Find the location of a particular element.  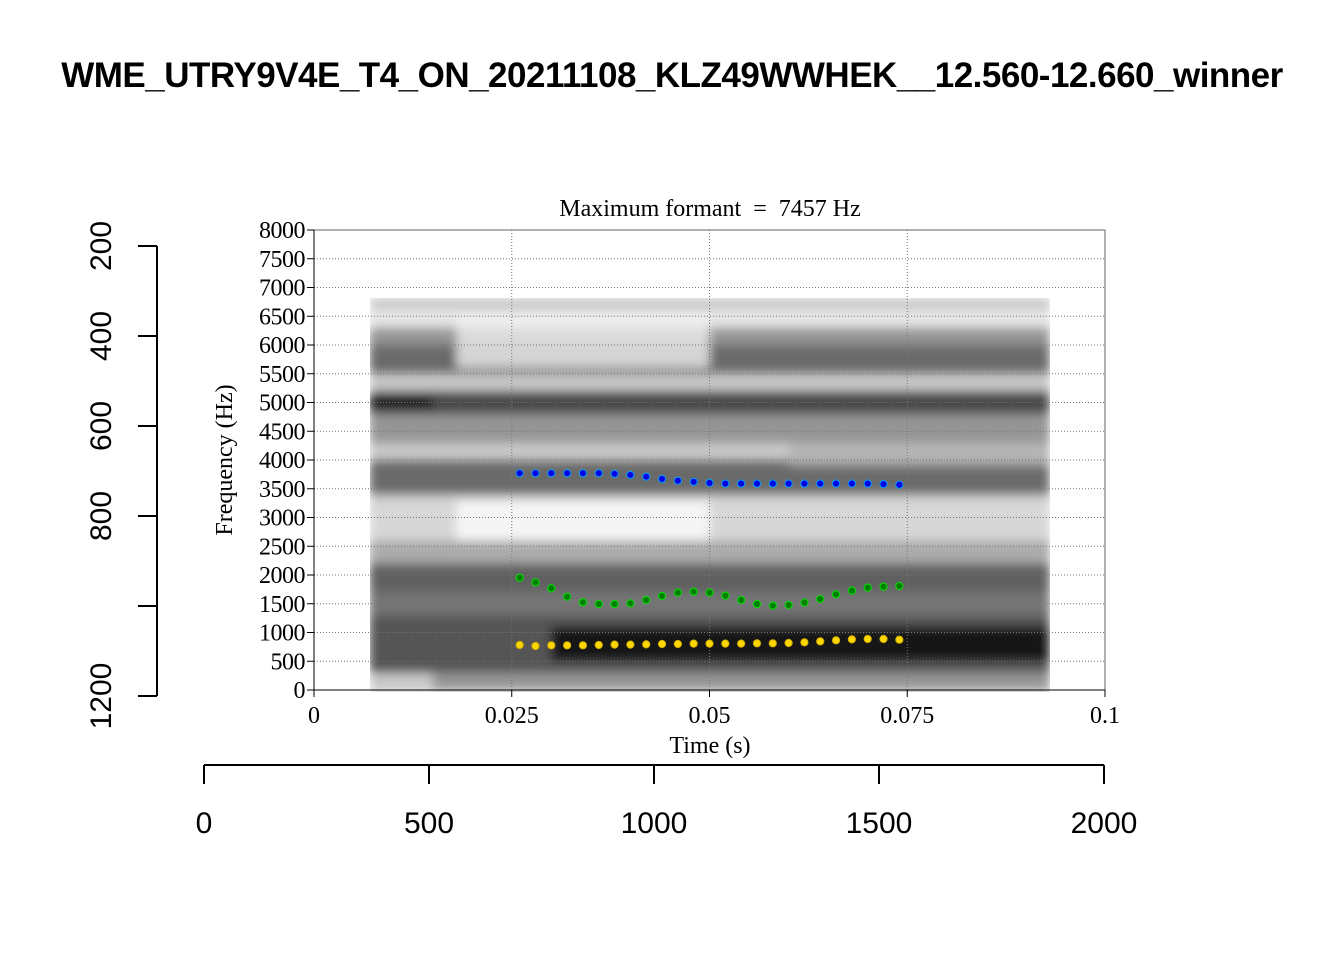

outer-left-tick-label: 600 is located at coordinates (101, 426).